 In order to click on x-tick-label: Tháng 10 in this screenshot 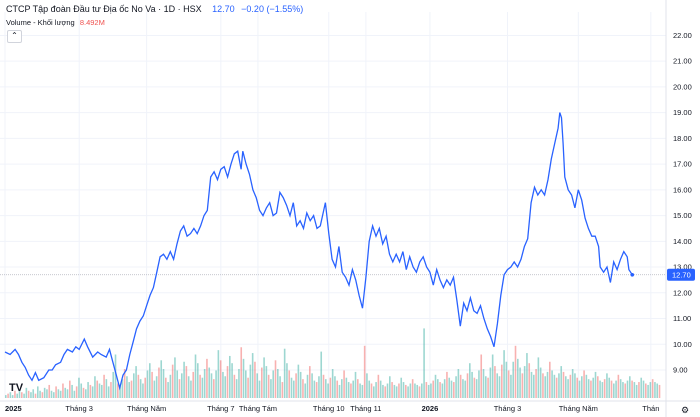, I will do `click(329, 408)`.